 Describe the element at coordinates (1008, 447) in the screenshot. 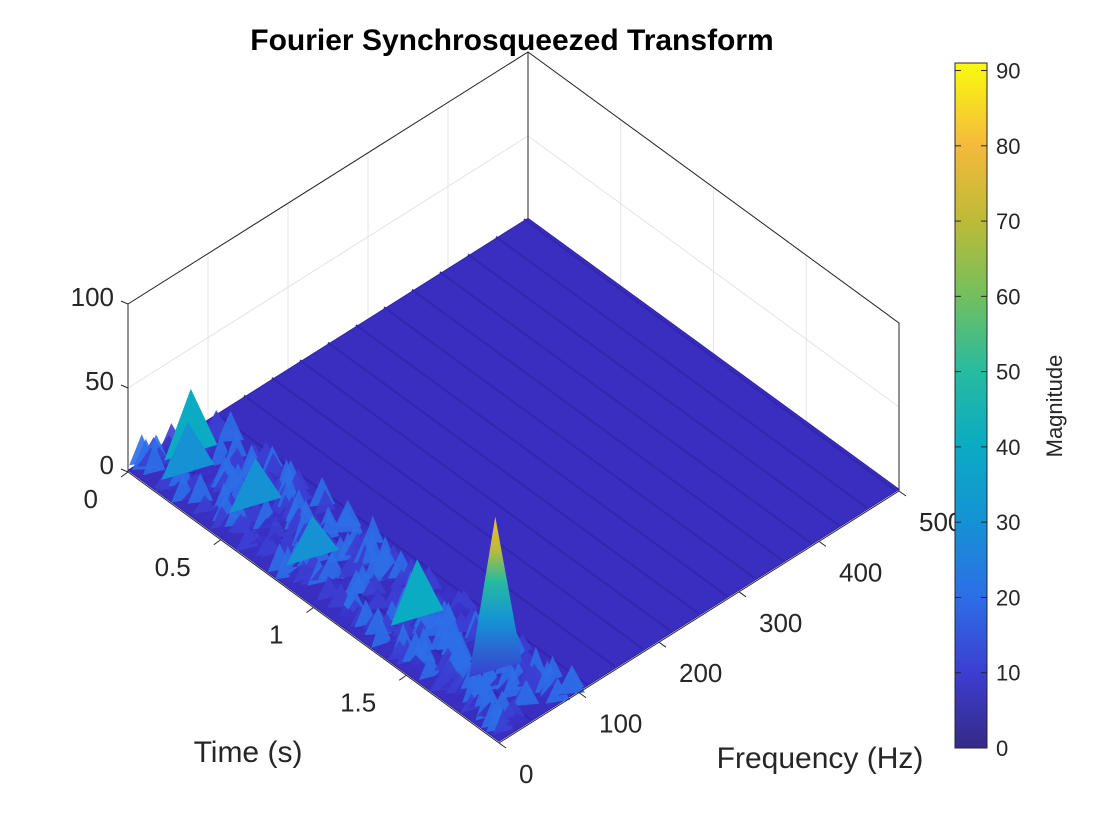

I see `colorbar-tick-label: 40` at that location.